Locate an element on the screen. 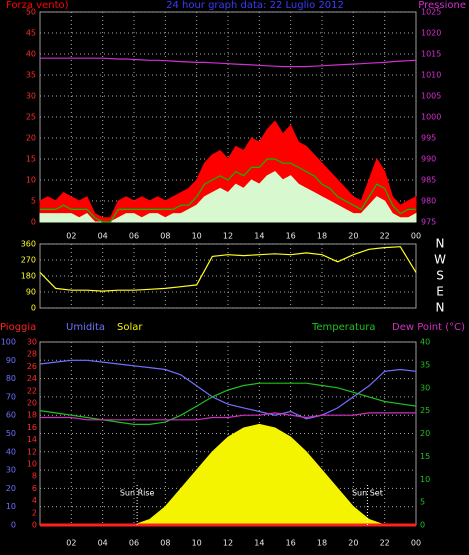  y3-tick-label: 10 is located at coordinates (32, 464).